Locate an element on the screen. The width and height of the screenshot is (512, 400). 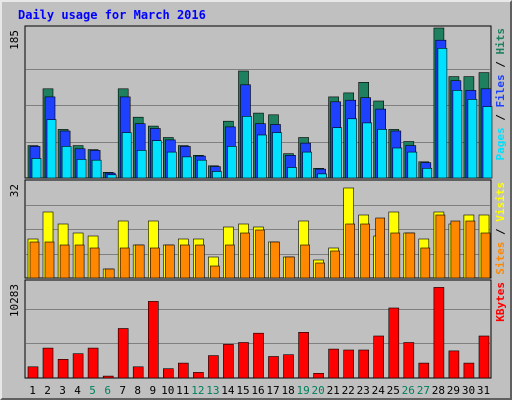
x-tick-label-day-15: 15 is located at coordinates (242, 390).